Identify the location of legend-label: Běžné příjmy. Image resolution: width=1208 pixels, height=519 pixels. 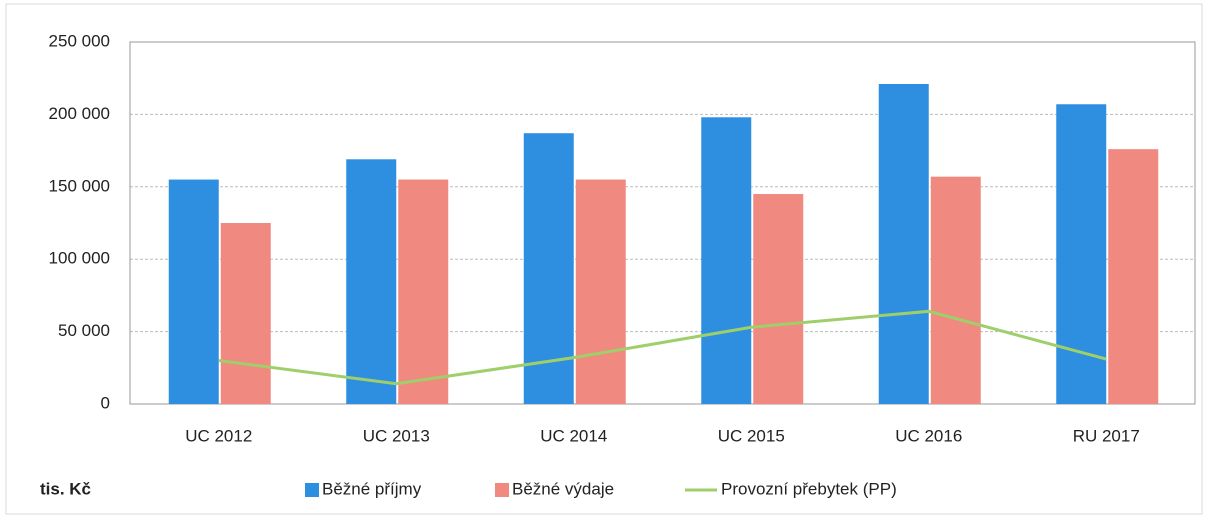
(372, 488).